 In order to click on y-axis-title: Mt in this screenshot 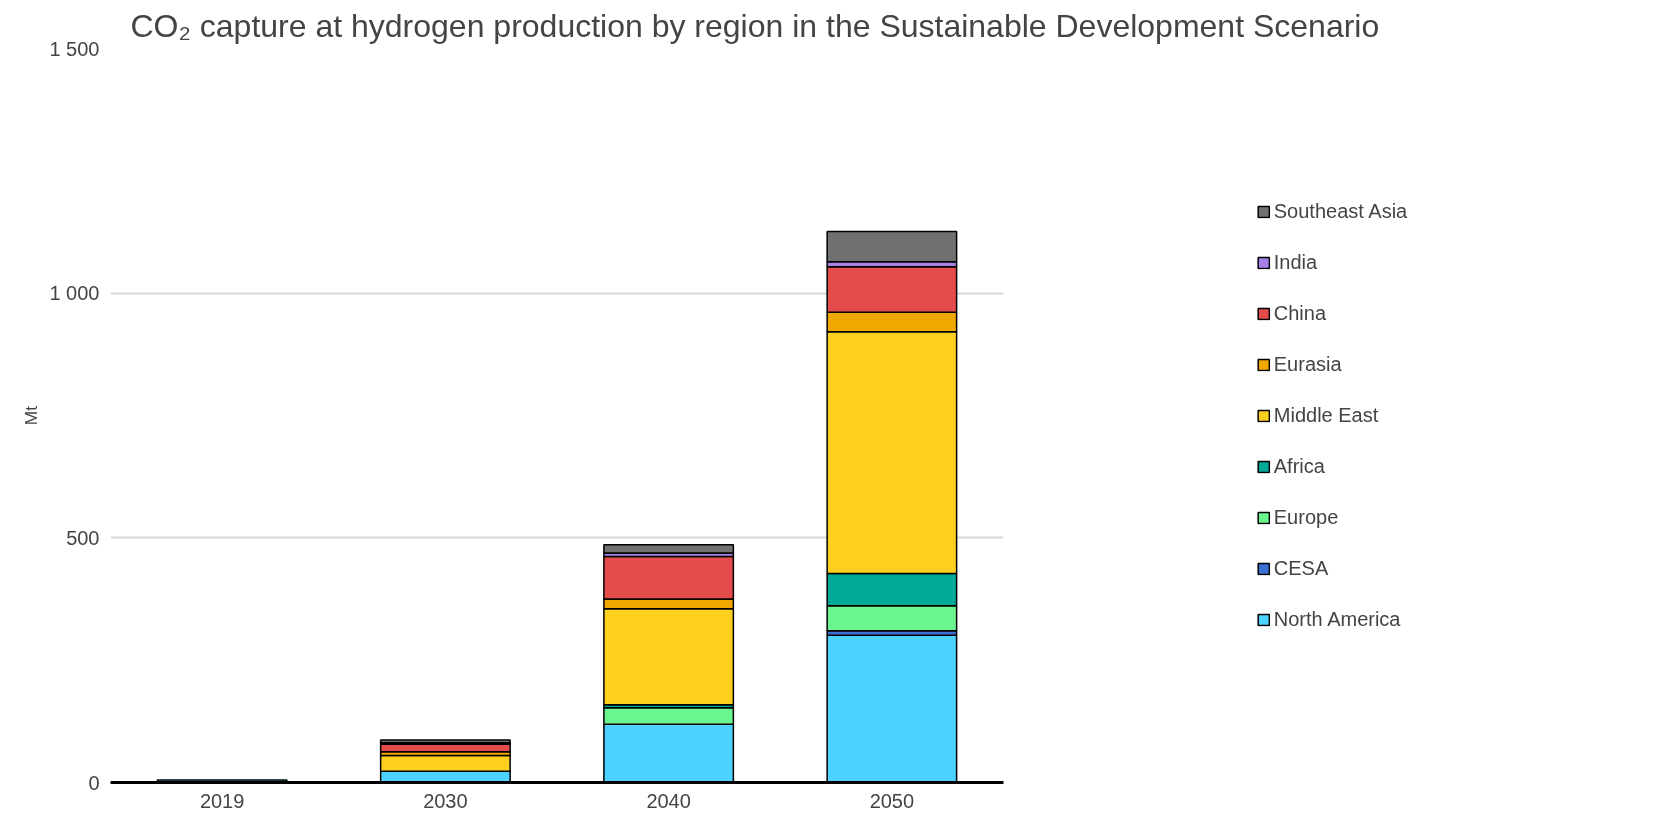, I will do `click(31, 415)`.